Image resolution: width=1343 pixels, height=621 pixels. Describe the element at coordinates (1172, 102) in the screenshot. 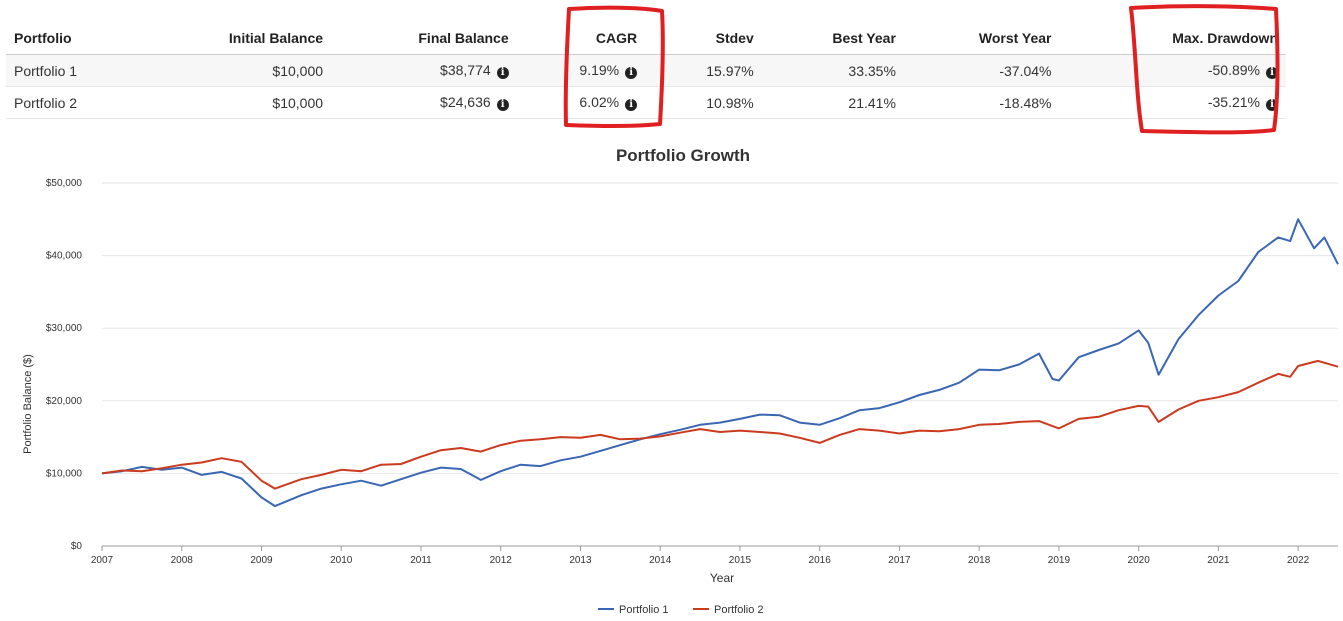

I see `max-drawdown-cell: -35.21% i` at that location.